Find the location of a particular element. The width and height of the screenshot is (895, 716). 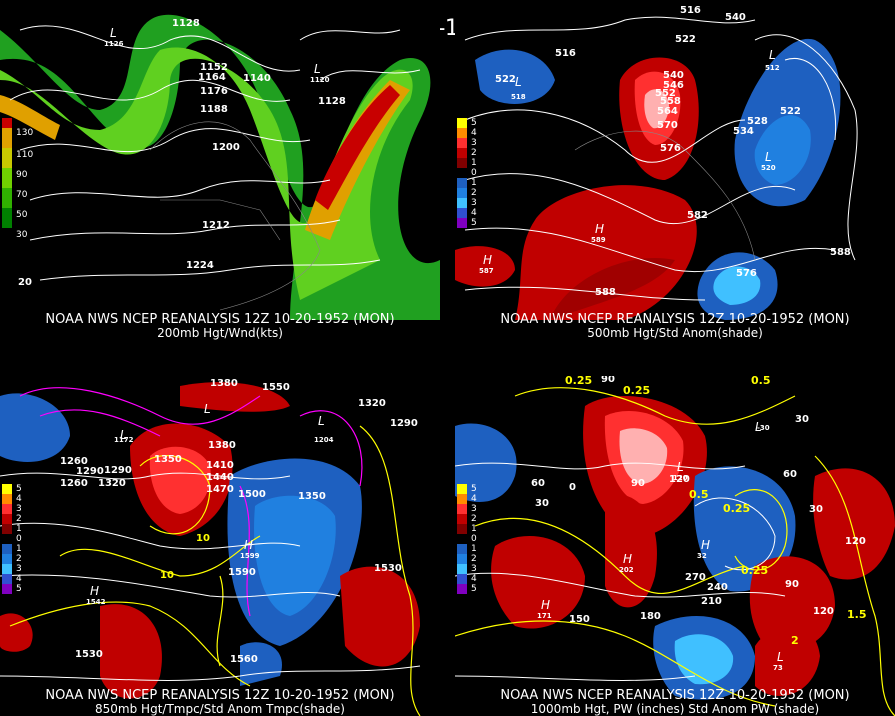

contour-label: 150 is located at coordinates (579, 619).